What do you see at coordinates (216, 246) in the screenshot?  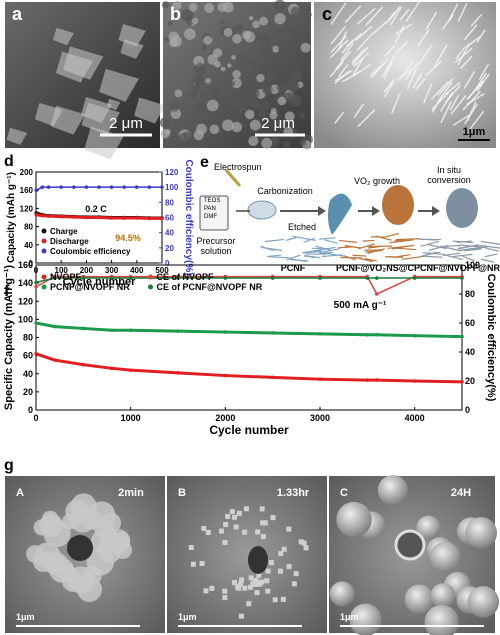 I see `precursor-label: Precursor solution` at bounding box center [216, 246].